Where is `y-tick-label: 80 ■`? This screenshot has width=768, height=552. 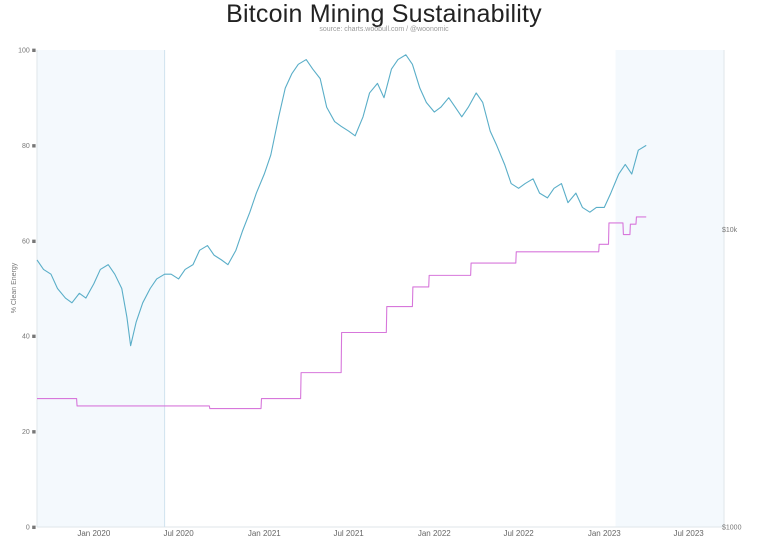 y-tick-label: 80 ■ is located at coordinates (29, 146).